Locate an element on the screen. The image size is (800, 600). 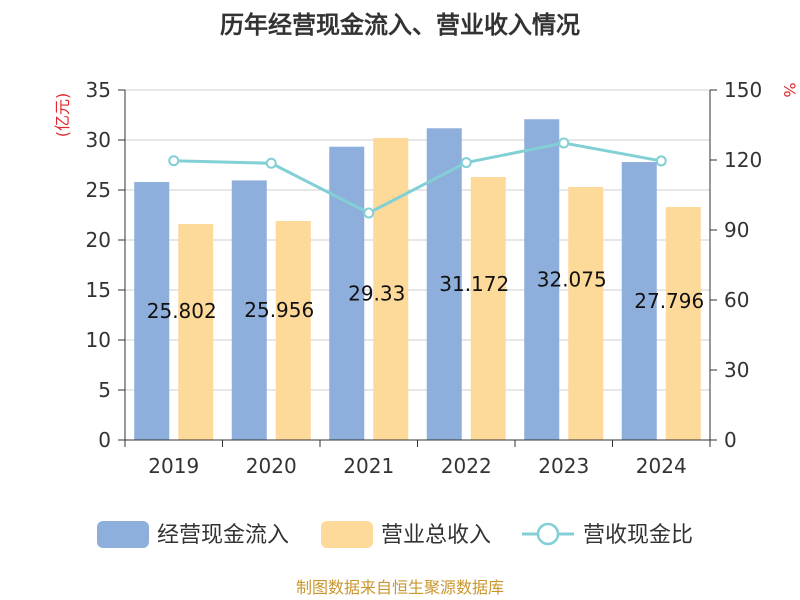
left-axis-tick-label: 25 is located at coordinates (98, 190).